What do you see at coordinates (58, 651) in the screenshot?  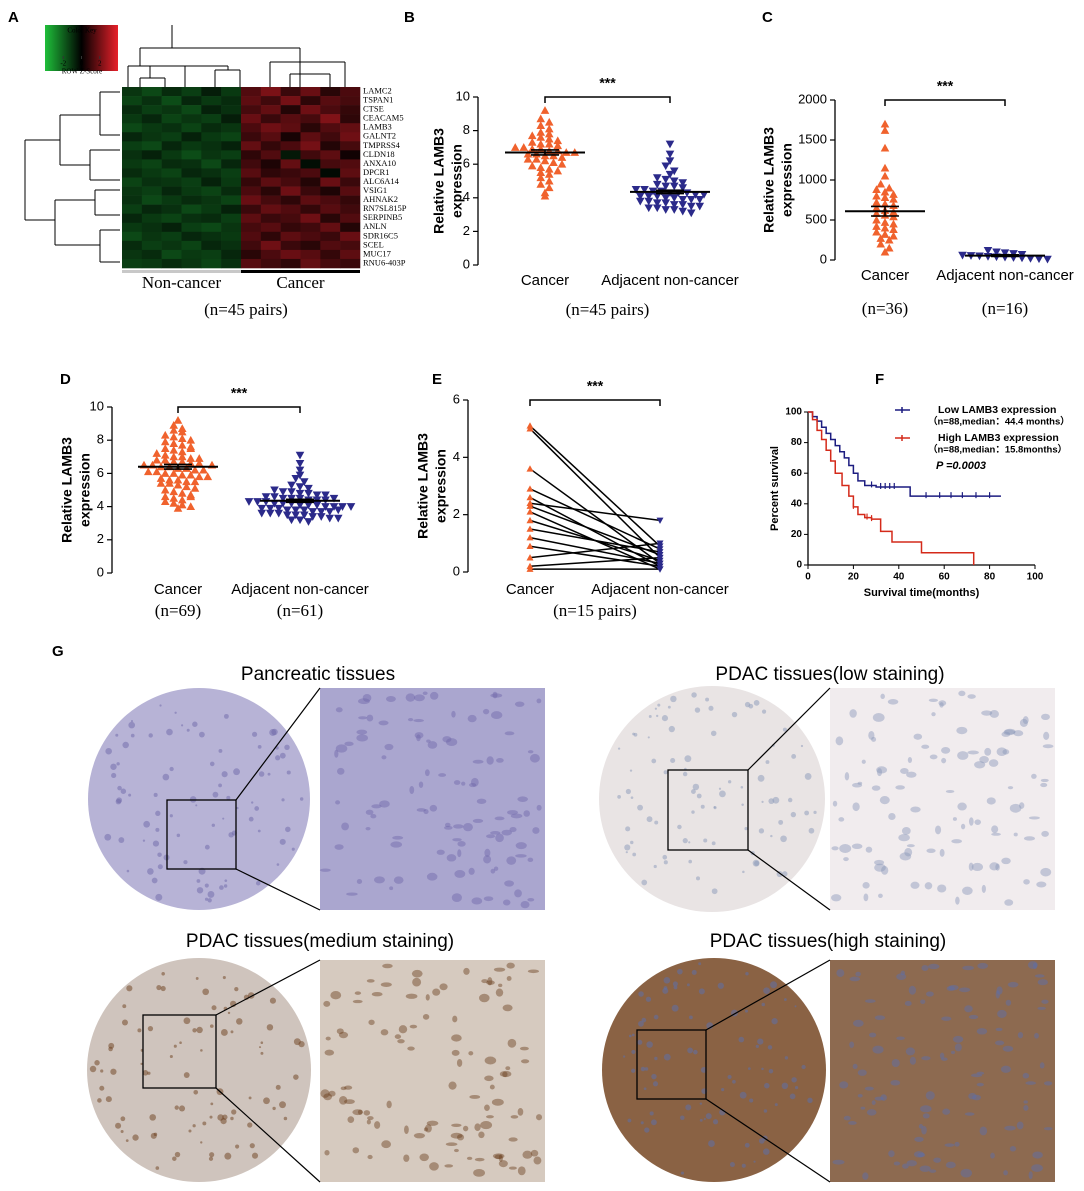 I see `panel-letter: G` at bounding box center [58, 651].